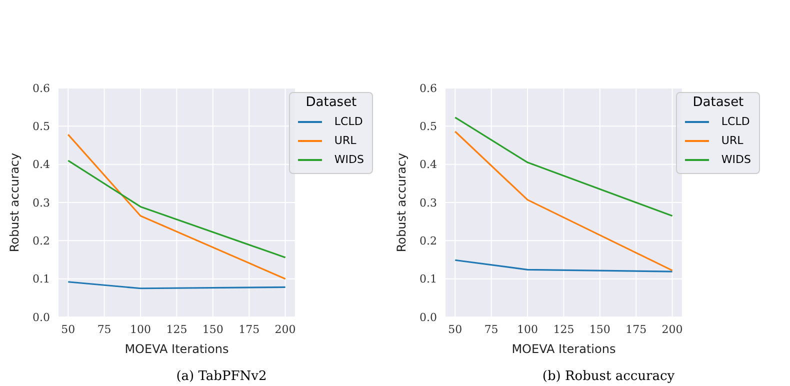  What do you see at coordinates (221, 376) in the screenshot?
I see `text: (a) TabPFNv2` at bounding box center [221, 376].